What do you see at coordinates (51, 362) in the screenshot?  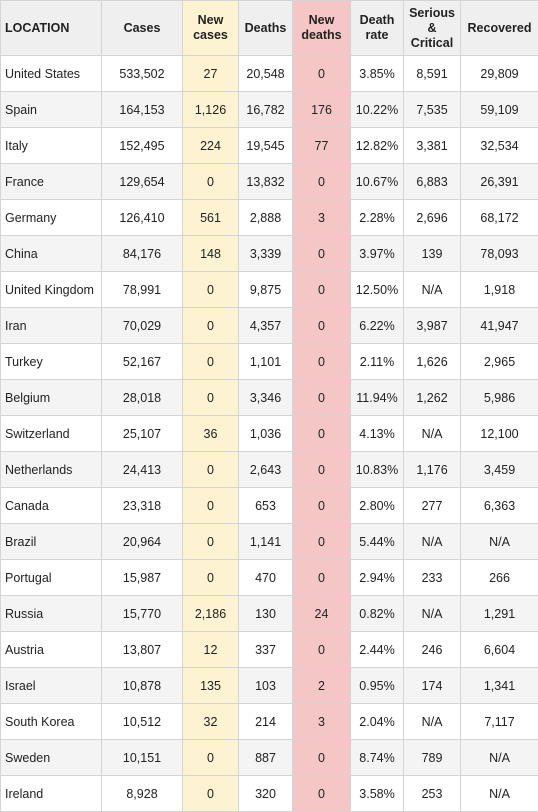 I see `cell-location: Turkey` at bounding box center [51, 362].